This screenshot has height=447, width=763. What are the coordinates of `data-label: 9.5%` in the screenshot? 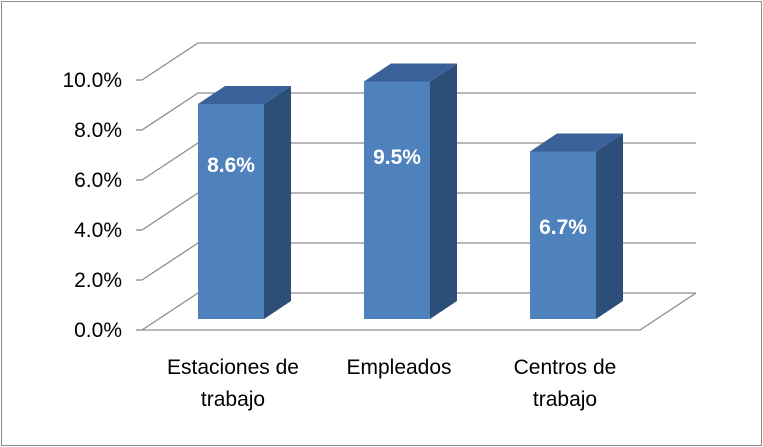 It's located at (397, 157).